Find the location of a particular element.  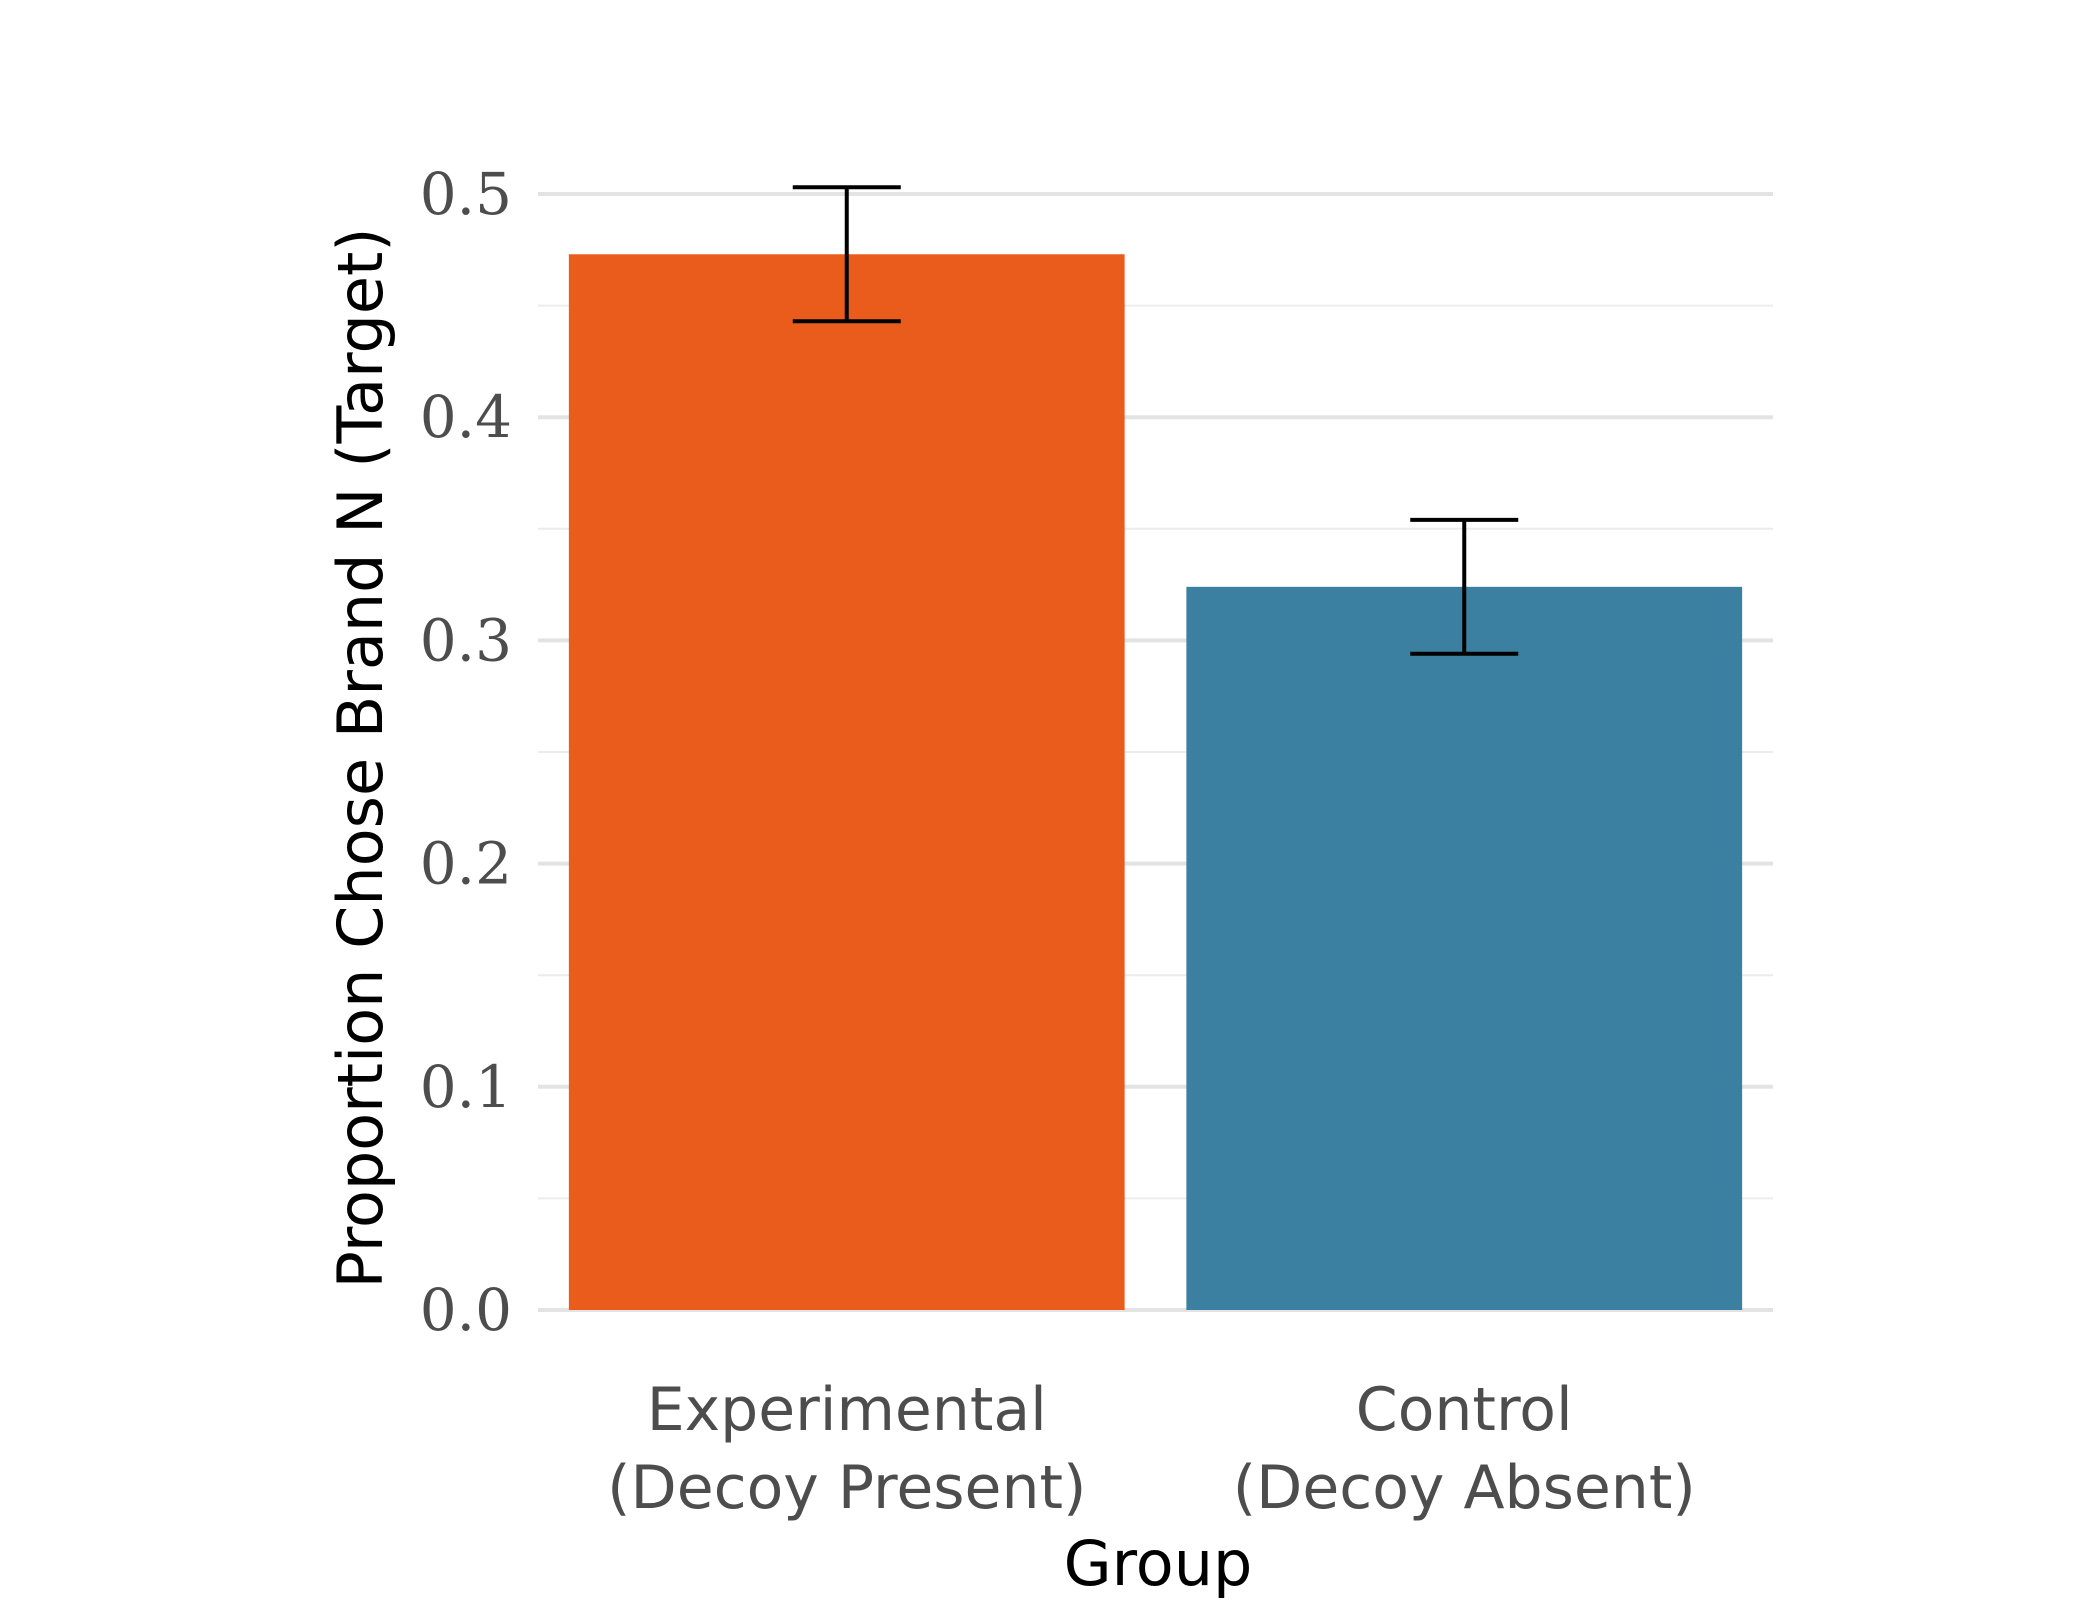

x-tick-label: Control is located at coordinates (1464, 1410).